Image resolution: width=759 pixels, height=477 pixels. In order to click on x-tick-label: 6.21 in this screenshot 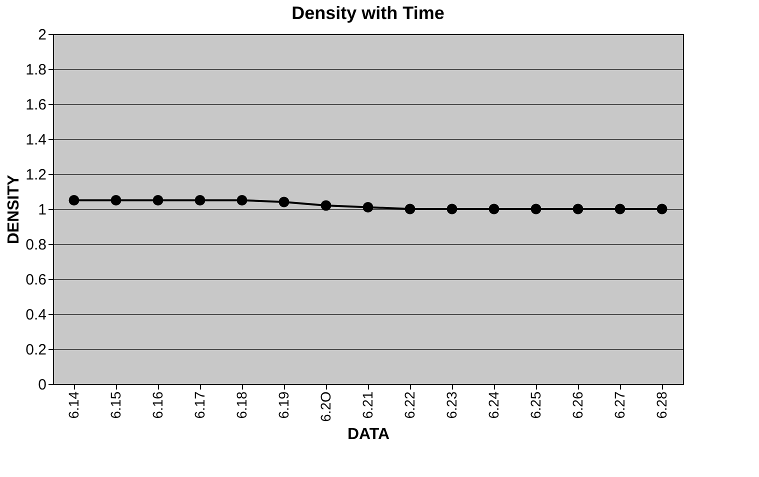, I will do `click(368, 405)`.